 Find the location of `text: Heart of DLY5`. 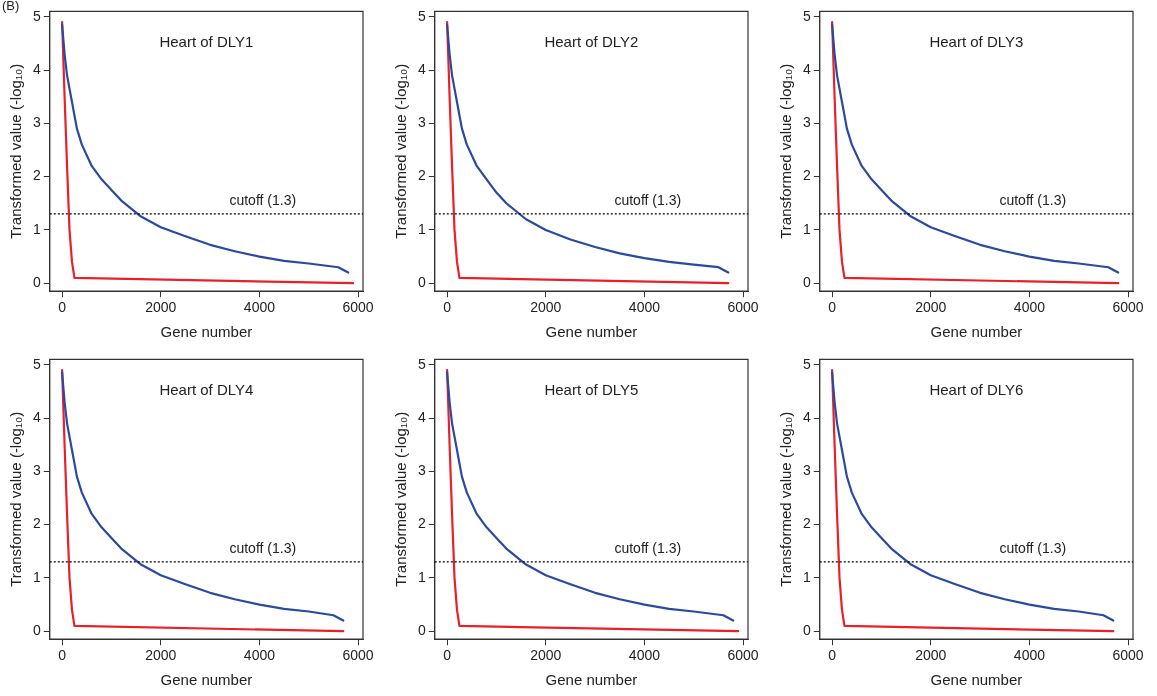

text: Heart of DLY5 is located at coordinates (591, 390).